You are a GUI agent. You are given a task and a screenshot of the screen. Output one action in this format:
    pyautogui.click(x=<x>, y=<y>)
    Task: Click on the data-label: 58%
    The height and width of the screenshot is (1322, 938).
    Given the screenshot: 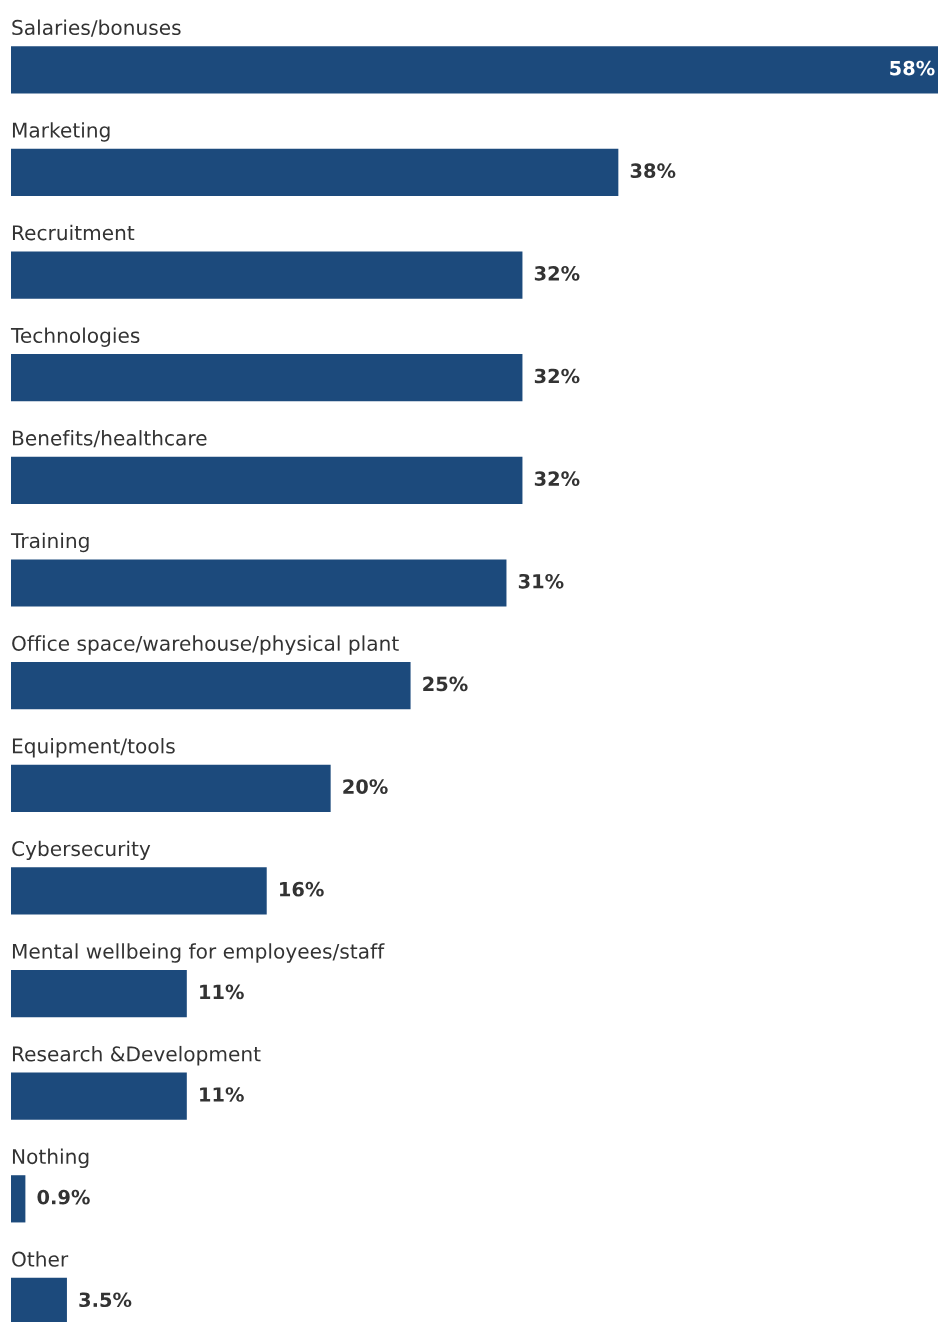 What is the action you would take?
    pyautogui.click(x=912, y=68)
    